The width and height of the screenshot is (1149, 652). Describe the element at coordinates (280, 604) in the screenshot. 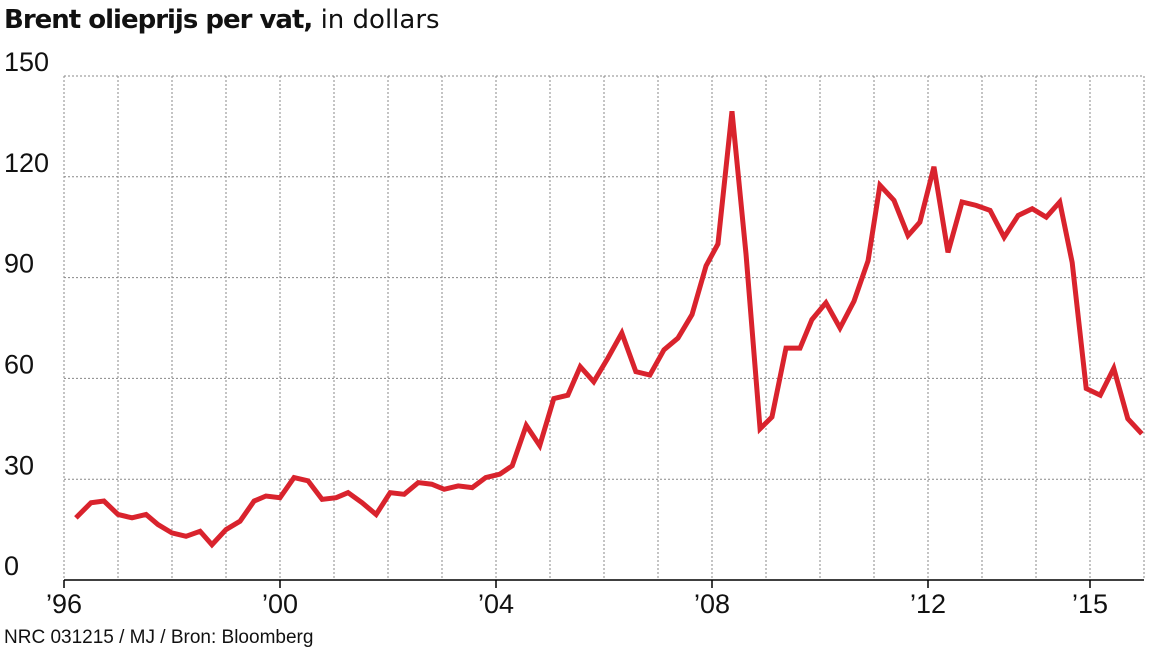

I see `x-tick-label: ’00` at that location.